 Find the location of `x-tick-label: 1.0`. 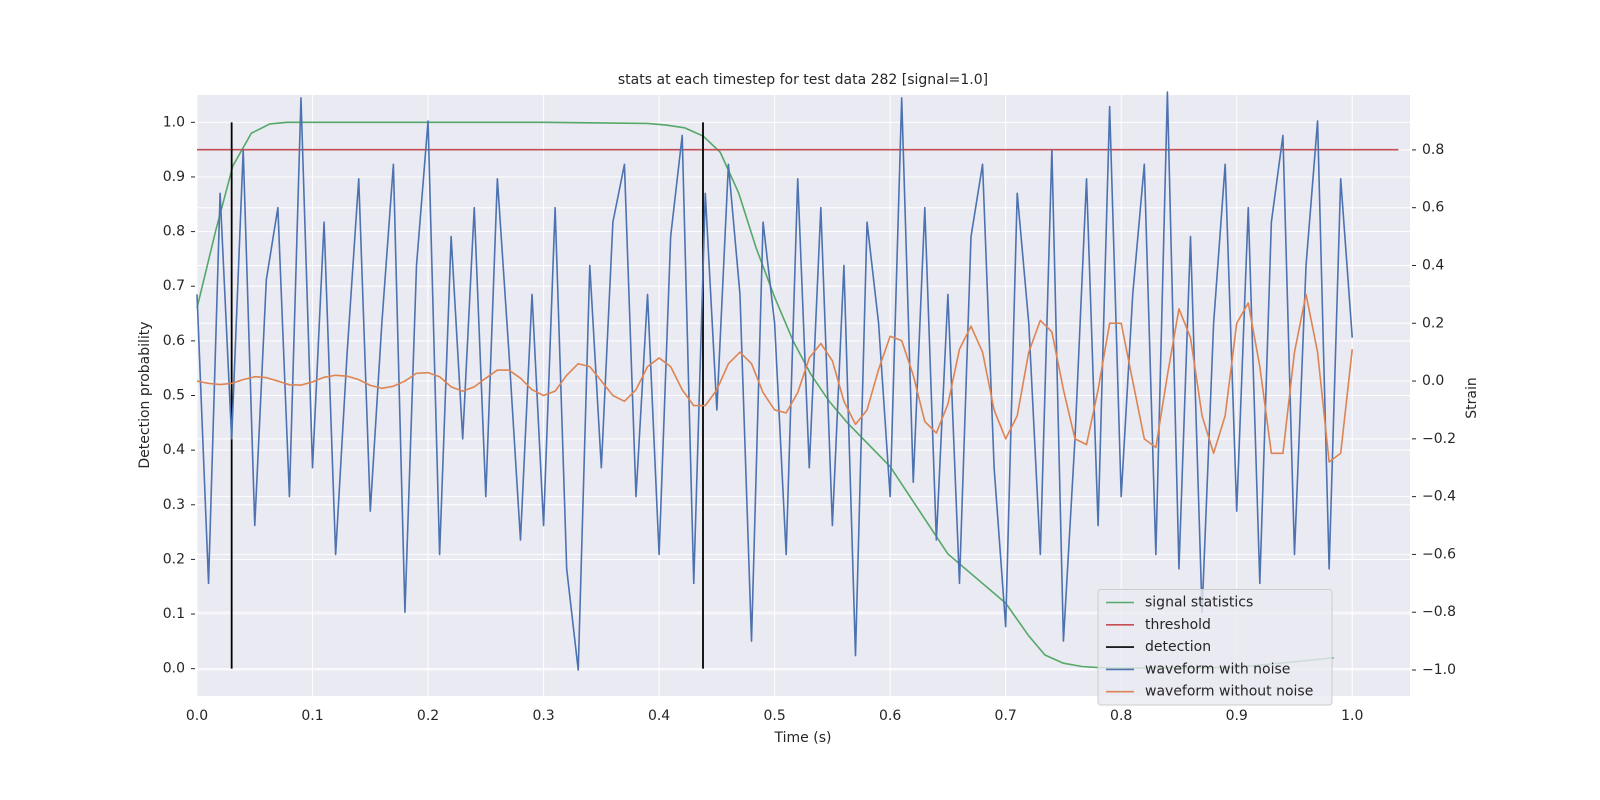

x-tick-label: 1.0 is located at coordinates (1352, 716).